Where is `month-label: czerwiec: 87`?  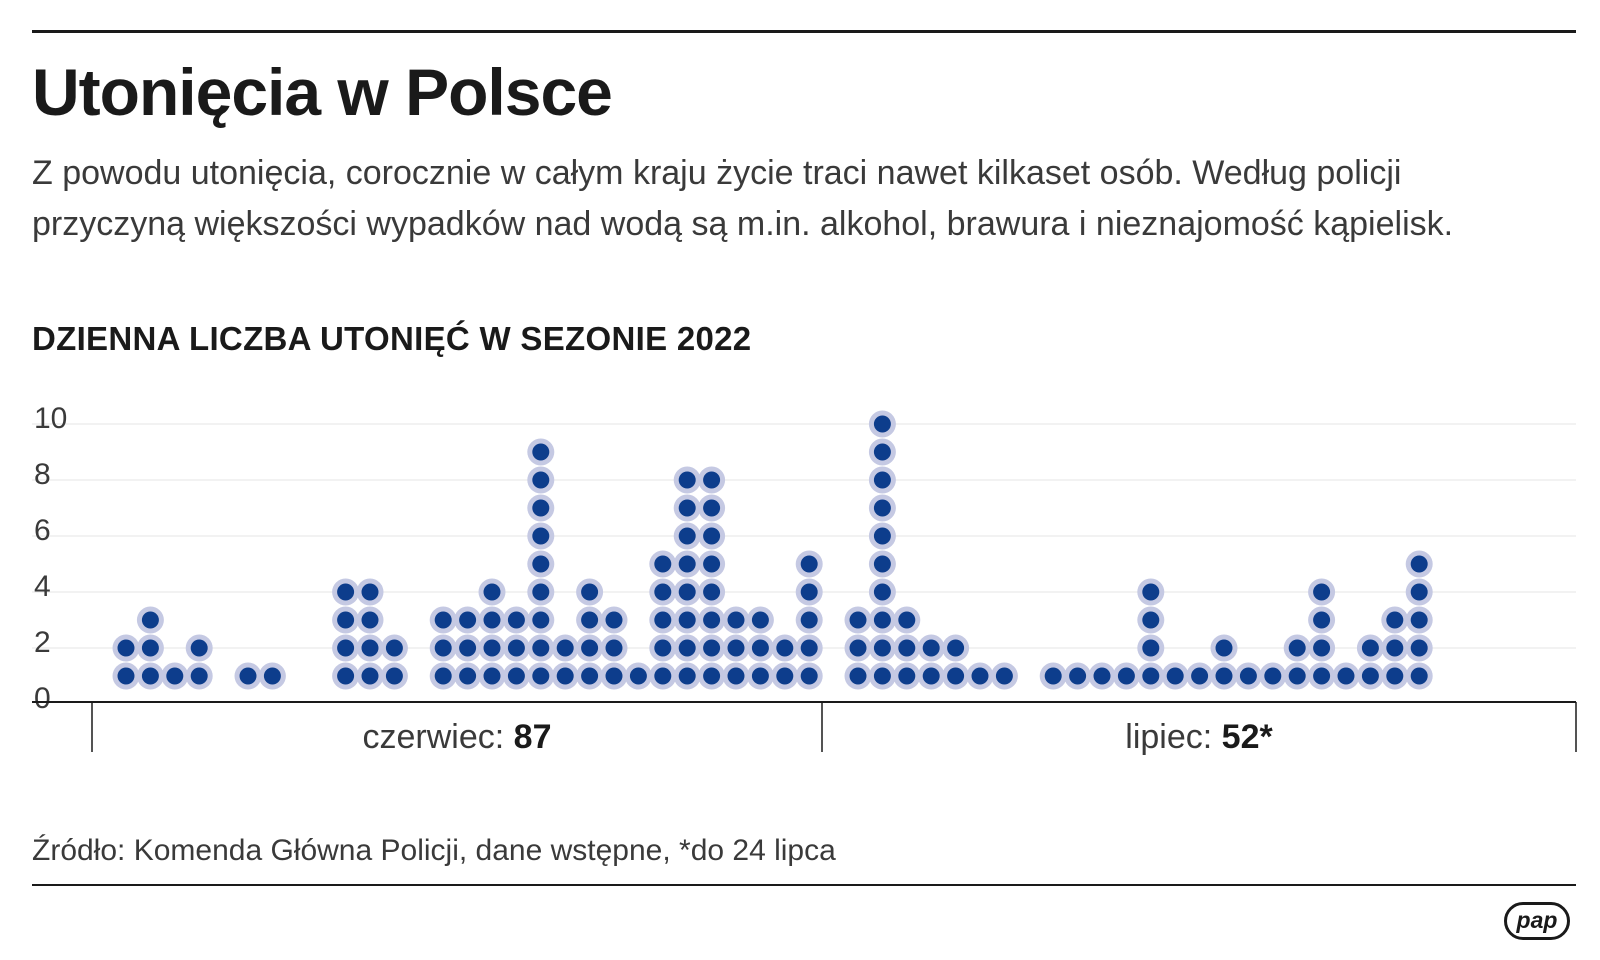 month-label: czerwiec: 87 is located at coordinates (457, 737).